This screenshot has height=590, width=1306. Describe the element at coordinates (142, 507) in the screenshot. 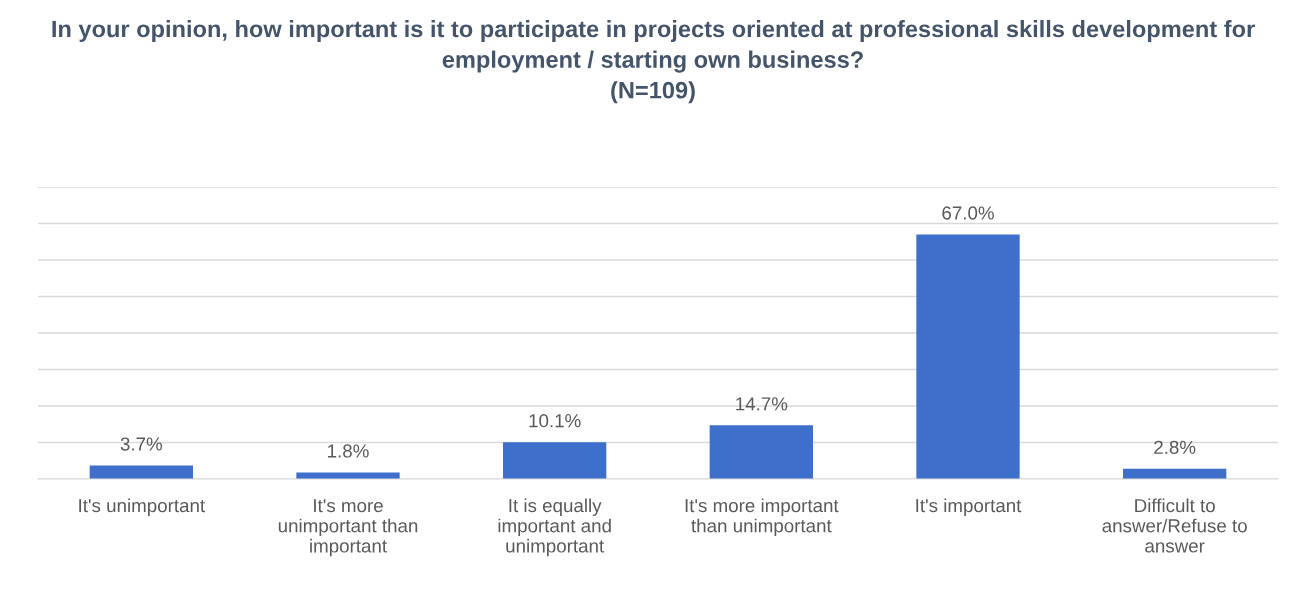

I see `x-tick-label: It's unimportant` at that location.